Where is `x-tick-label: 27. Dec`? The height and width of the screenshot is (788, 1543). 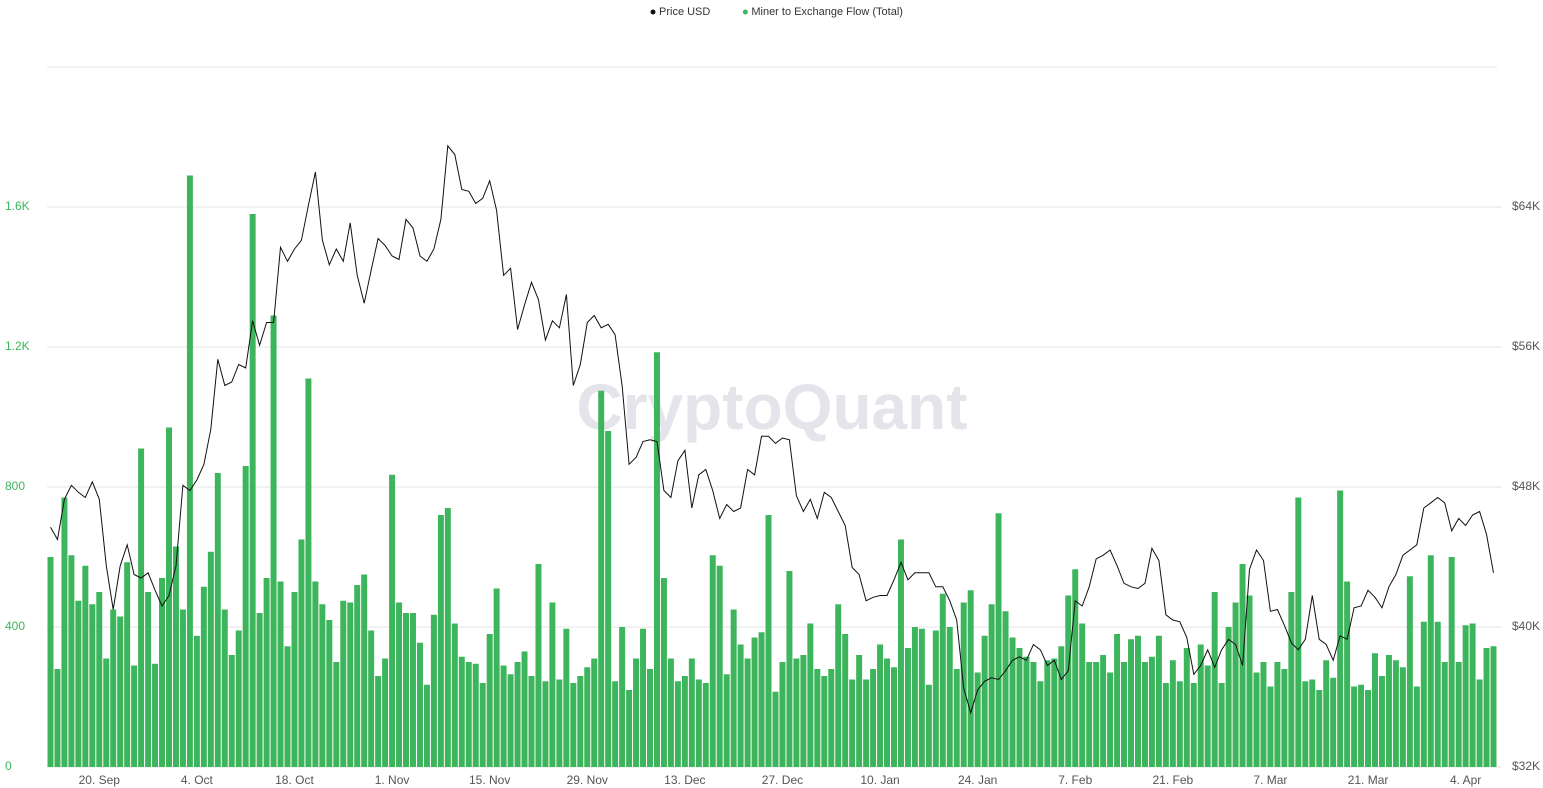 x-tick-label: 27. Dec is located at coordinates (782, 780).